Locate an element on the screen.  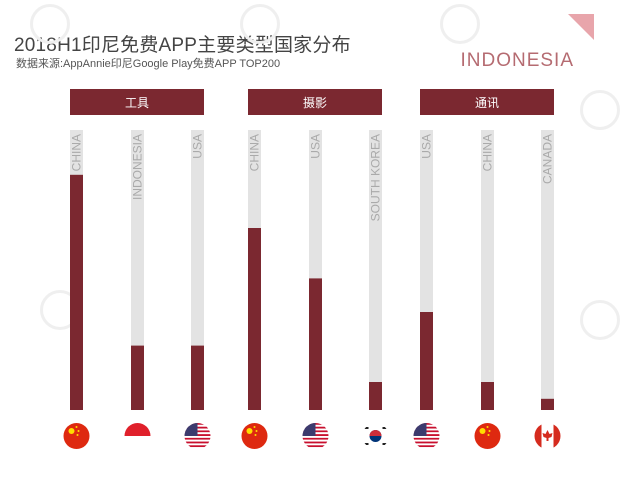
indonesia-flag-icon is located at coordinates (137, 436).